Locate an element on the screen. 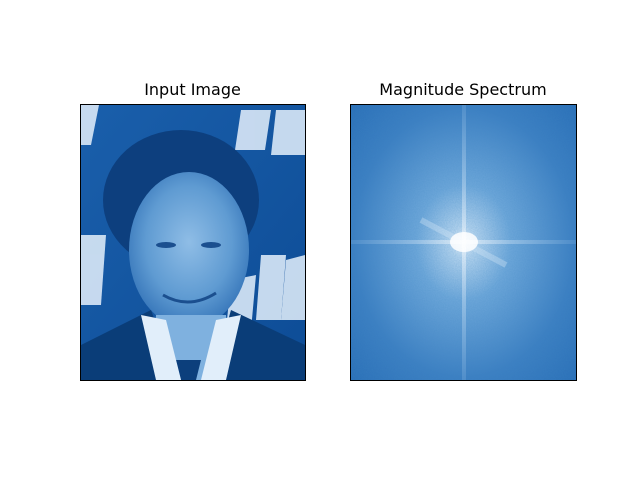 Image resolution: width=640 pixels, height=480 pixels. magnitude-spectrum-title: Magnitude Spectrum is located at coordinates (463, 89).